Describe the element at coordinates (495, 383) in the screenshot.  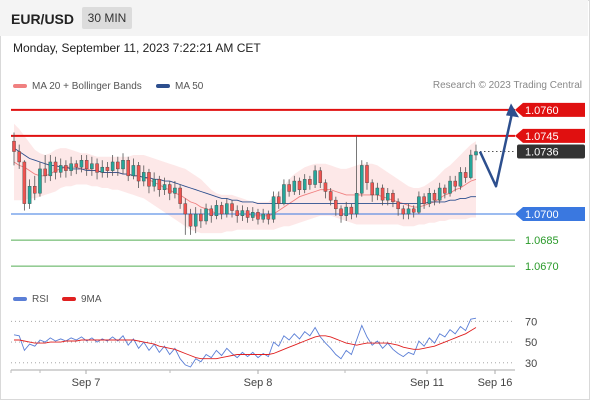
I see `x-tick-label: Sep 16` at that location.